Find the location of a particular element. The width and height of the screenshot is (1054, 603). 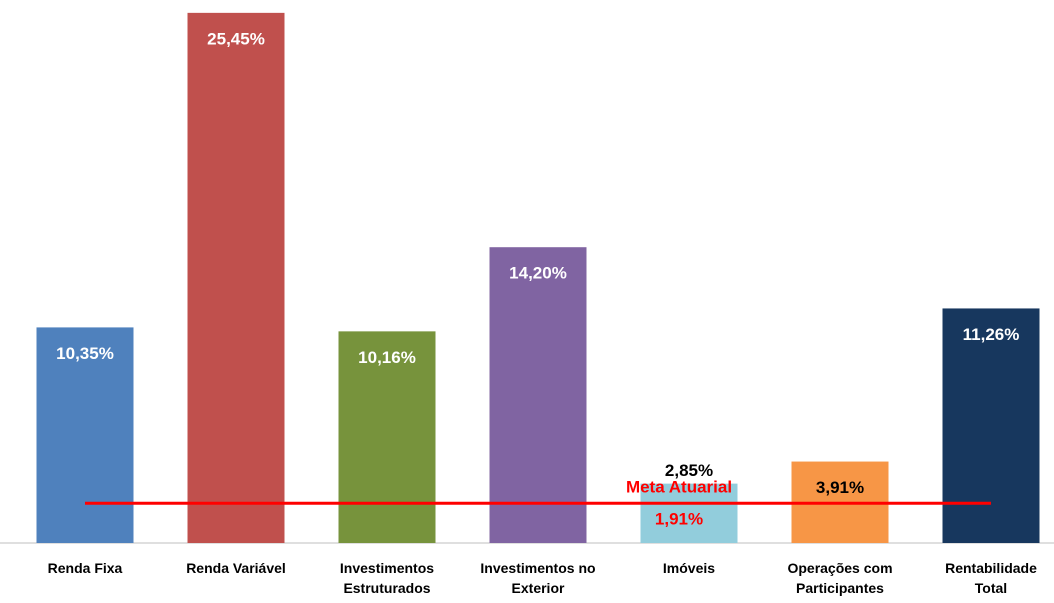

value-label: 10,16% is located at coordinates (387, 357).